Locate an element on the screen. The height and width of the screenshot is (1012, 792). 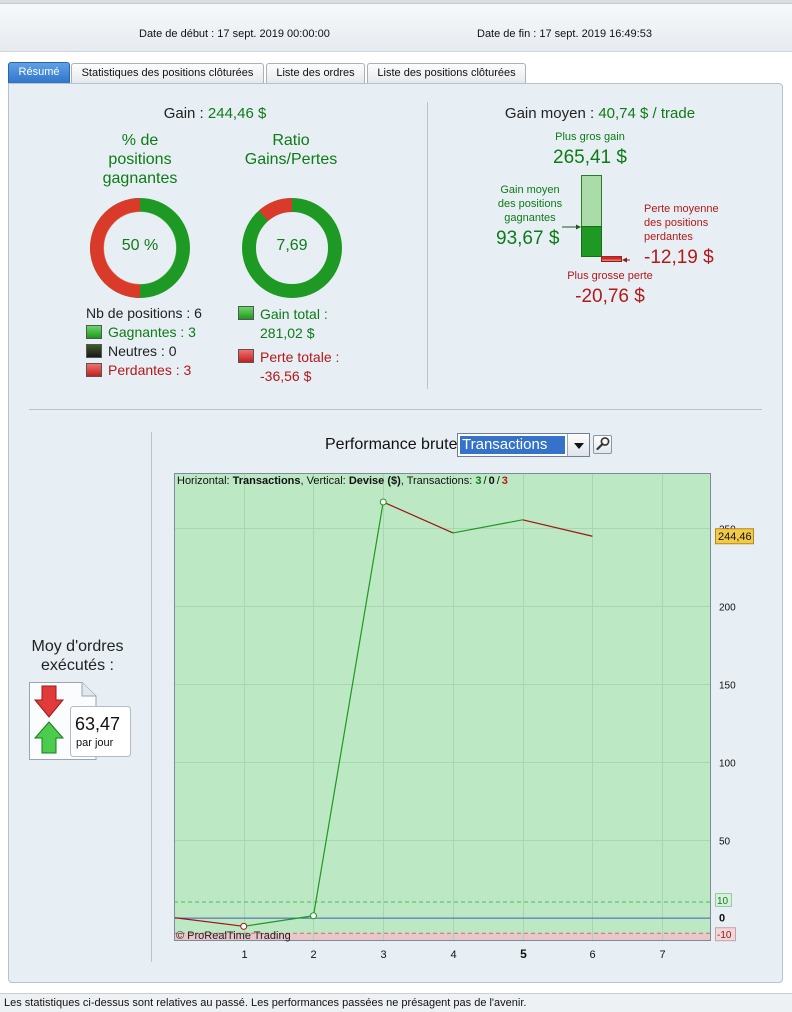
avg-gain-label: Gain moyen : is located at coordinates (549, 113).